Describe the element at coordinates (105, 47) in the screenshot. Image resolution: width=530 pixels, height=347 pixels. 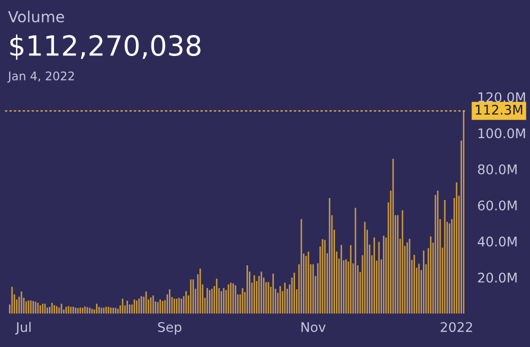
I see `chart-subtitle: $112,270,038` at that location.